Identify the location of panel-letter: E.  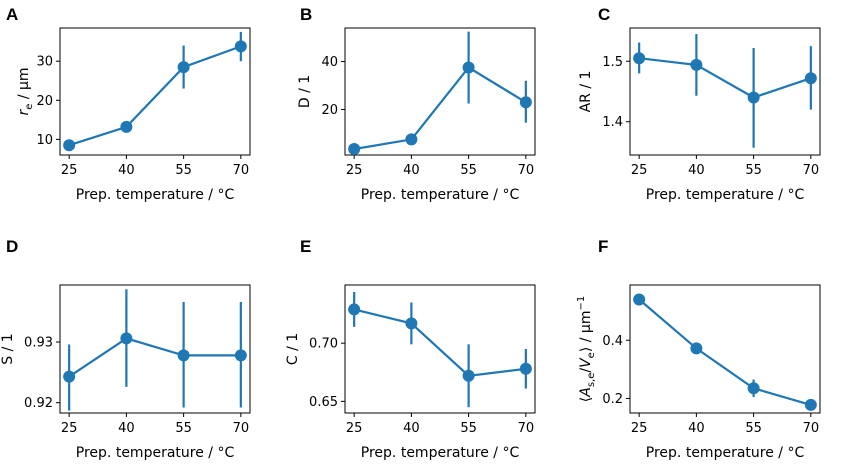
(305, 246).